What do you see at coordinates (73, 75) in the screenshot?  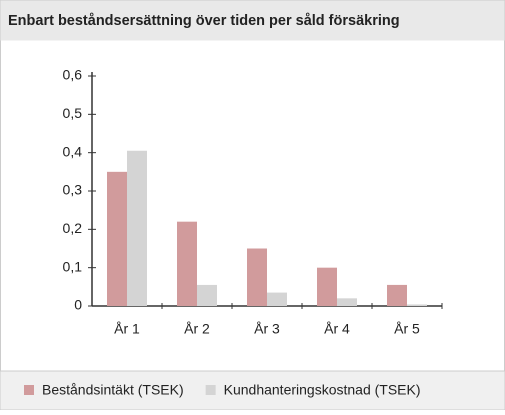 I see `y-tick-label: 0,6` at bounding box center [73, 75].